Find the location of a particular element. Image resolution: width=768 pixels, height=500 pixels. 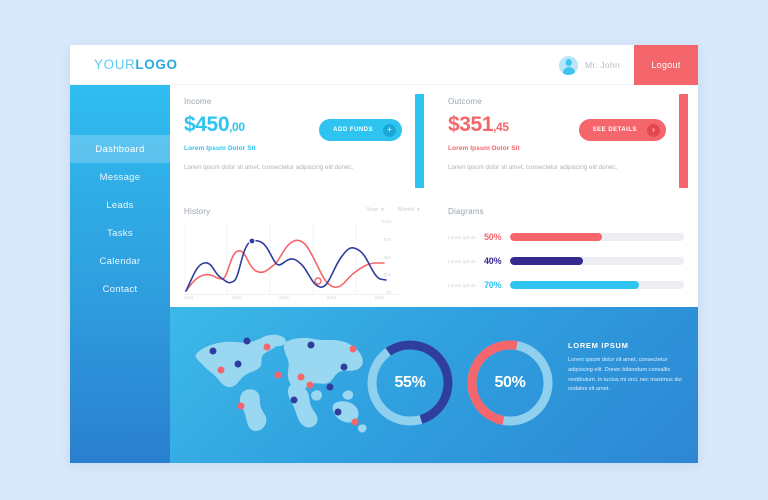

sidebar-item-contact: Contact is located at coordinates (120, 289).